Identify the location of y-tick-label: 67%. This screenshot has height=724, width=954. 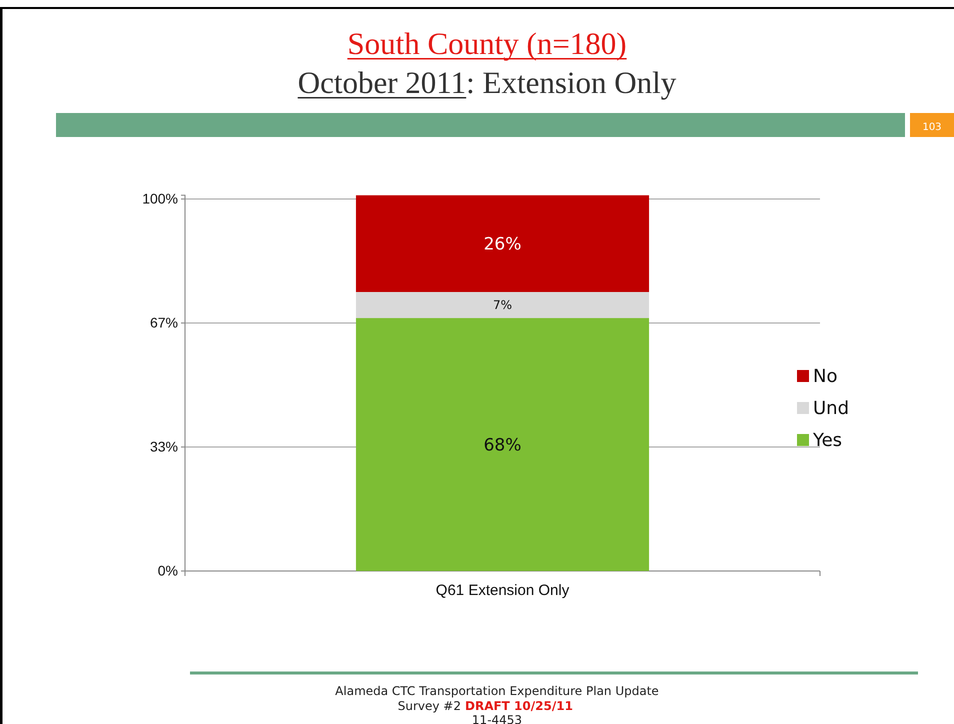
(164, 322).